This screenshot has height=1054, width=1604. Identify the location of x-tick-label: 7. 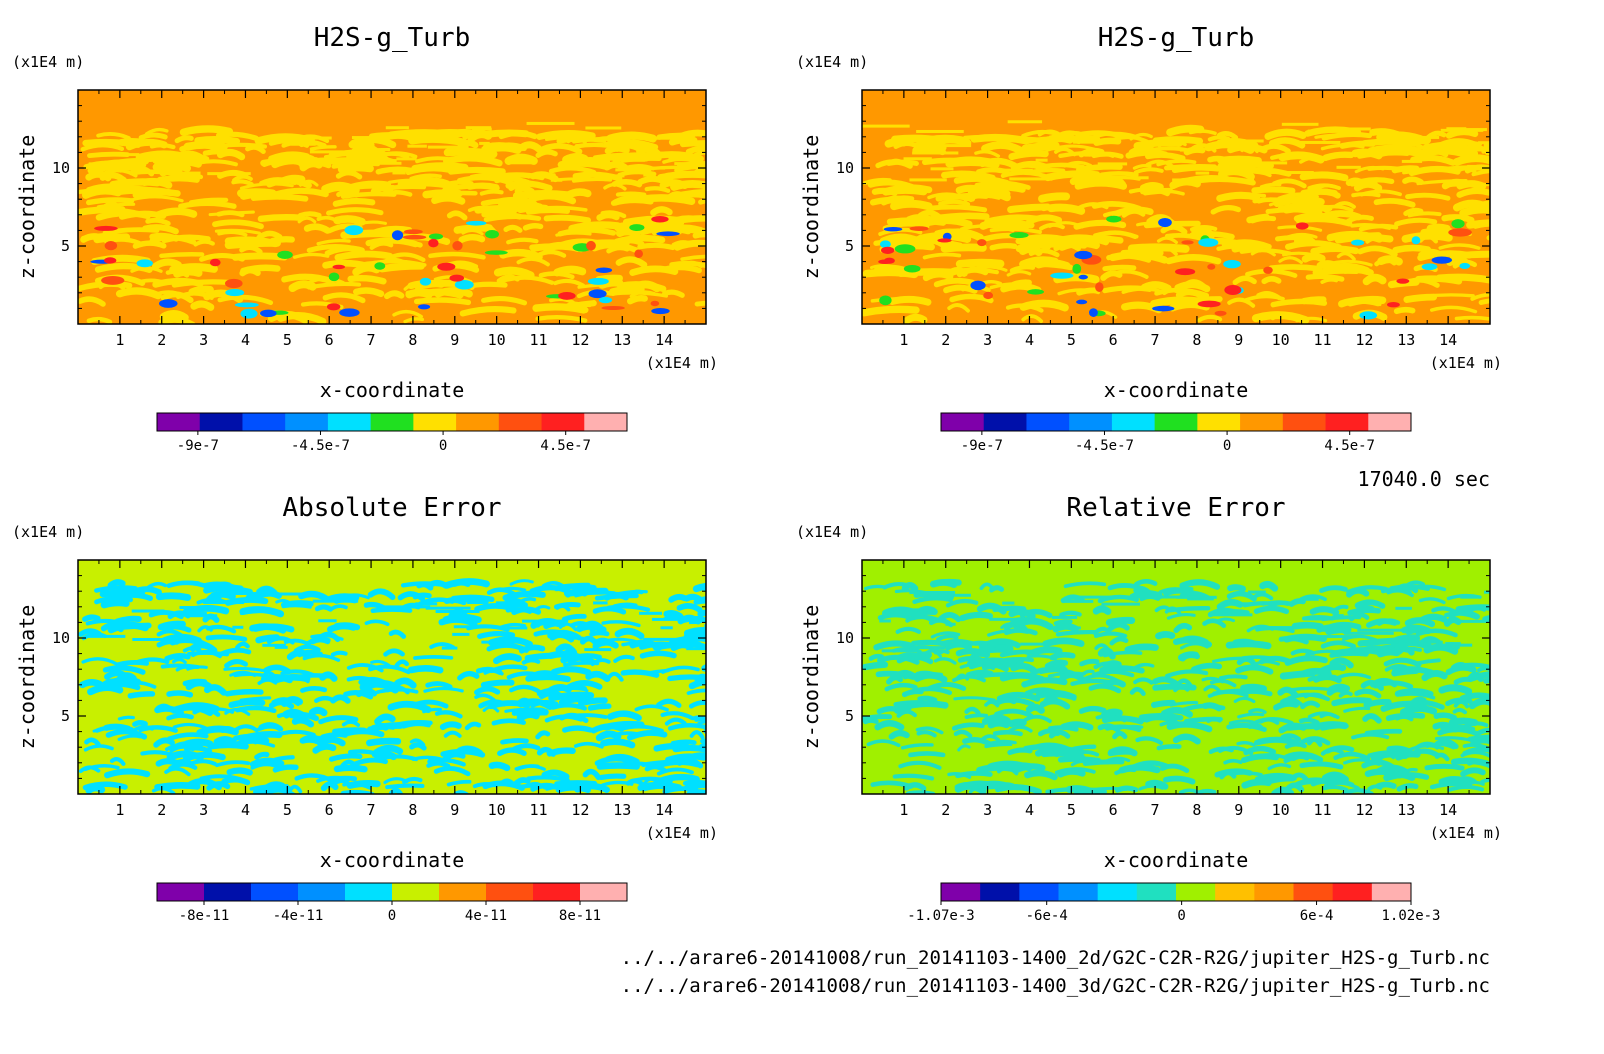
(371, 810).